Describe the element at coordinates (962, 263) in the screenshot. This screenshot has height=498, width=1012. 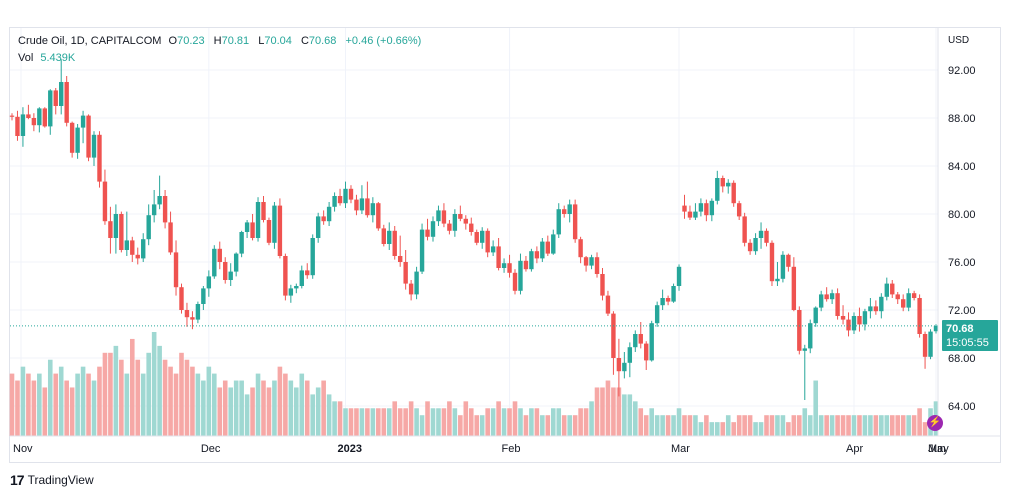
I see `y-tick-label: 76.00` at that location.